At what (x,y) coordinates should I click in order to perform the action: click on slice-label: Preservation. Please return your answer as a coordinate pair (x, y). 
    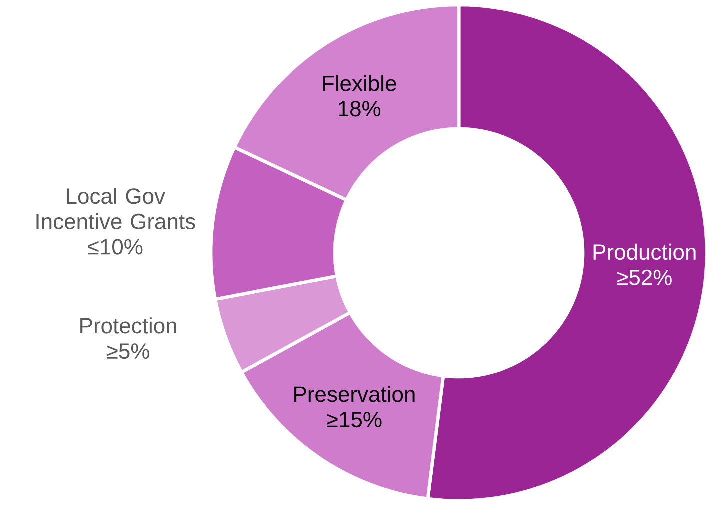
    Looking at the image, I should click on (354, 394).